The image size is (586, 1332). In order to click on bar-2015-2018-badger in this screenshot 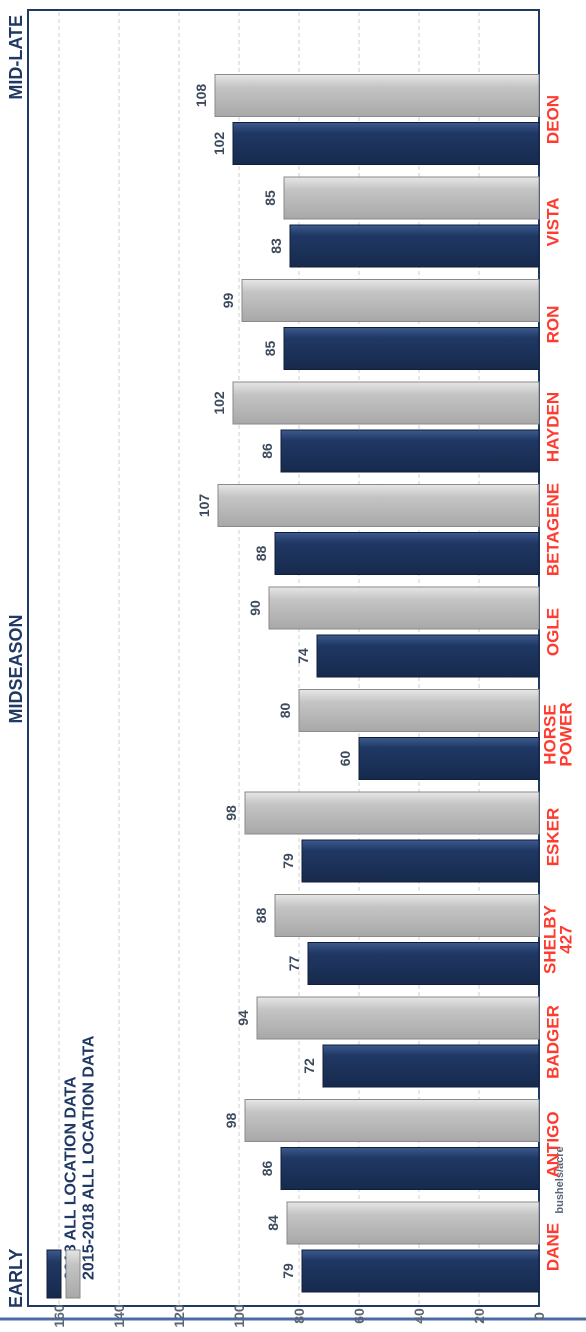, I will do `click(398, 1018)`.